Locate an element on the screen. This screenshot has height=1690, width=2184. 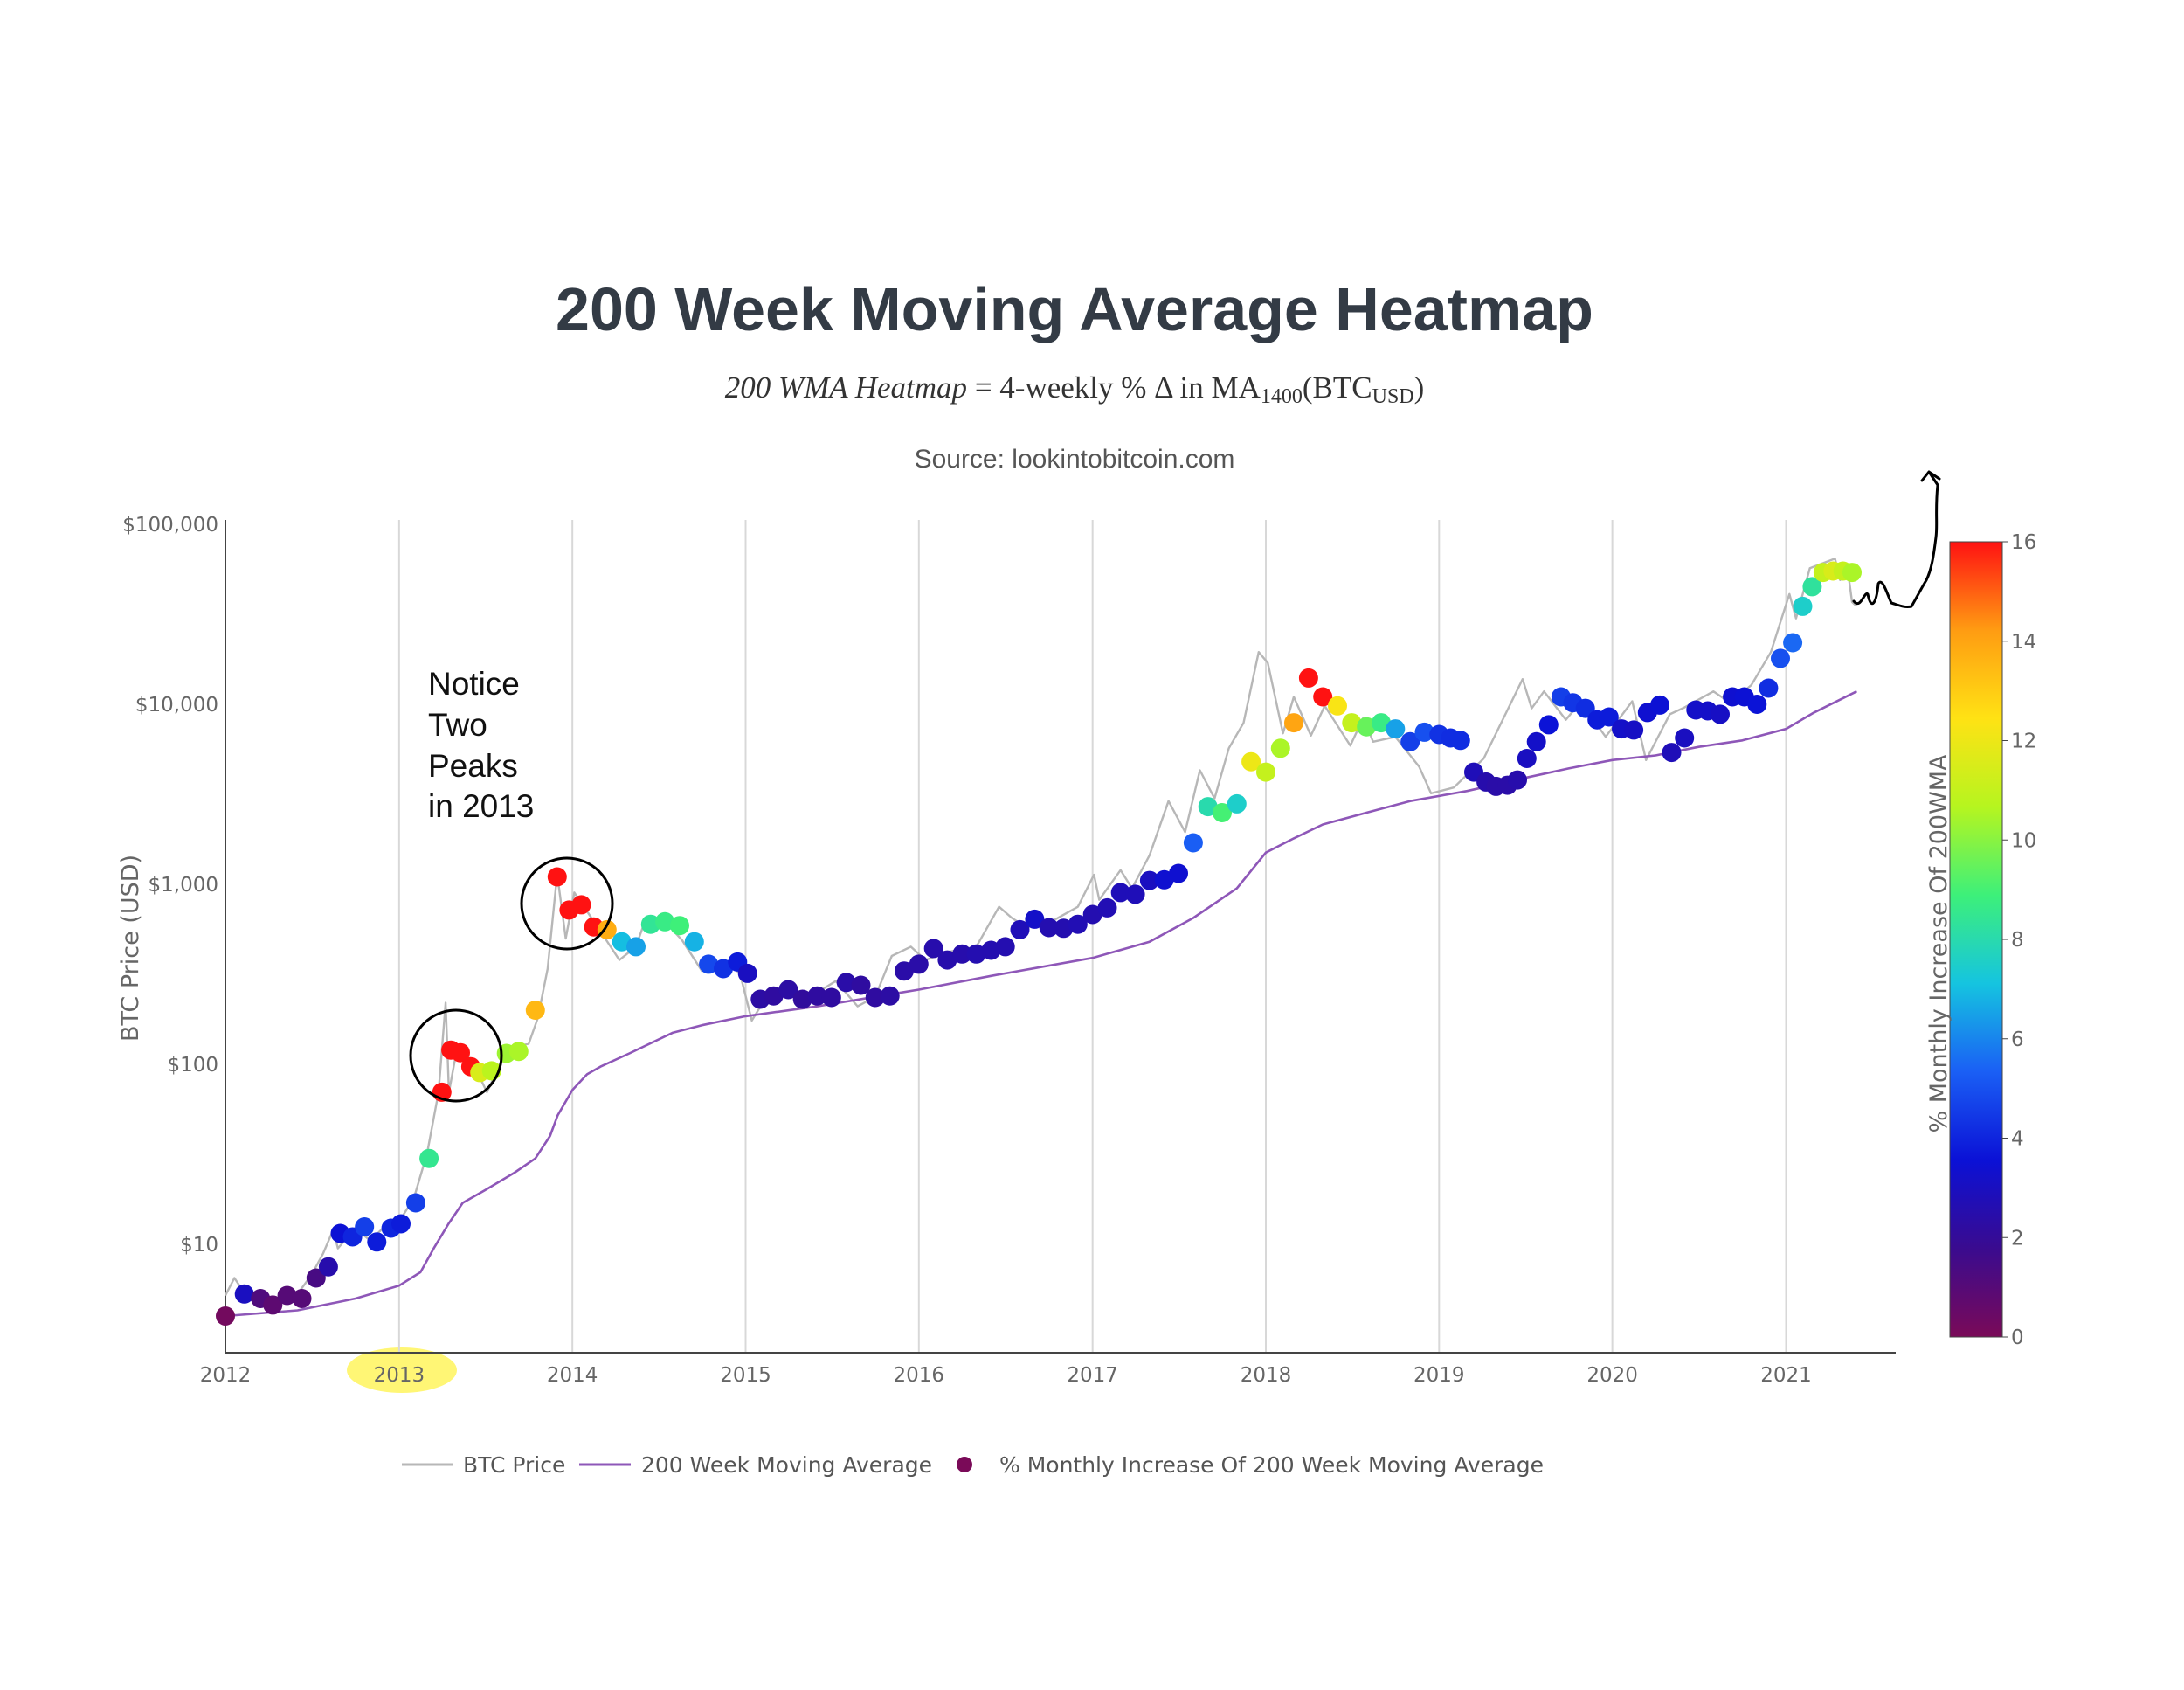
colorbar-label: % Monthly Increase Of 200WMA is located at coordinates (1938, 943).